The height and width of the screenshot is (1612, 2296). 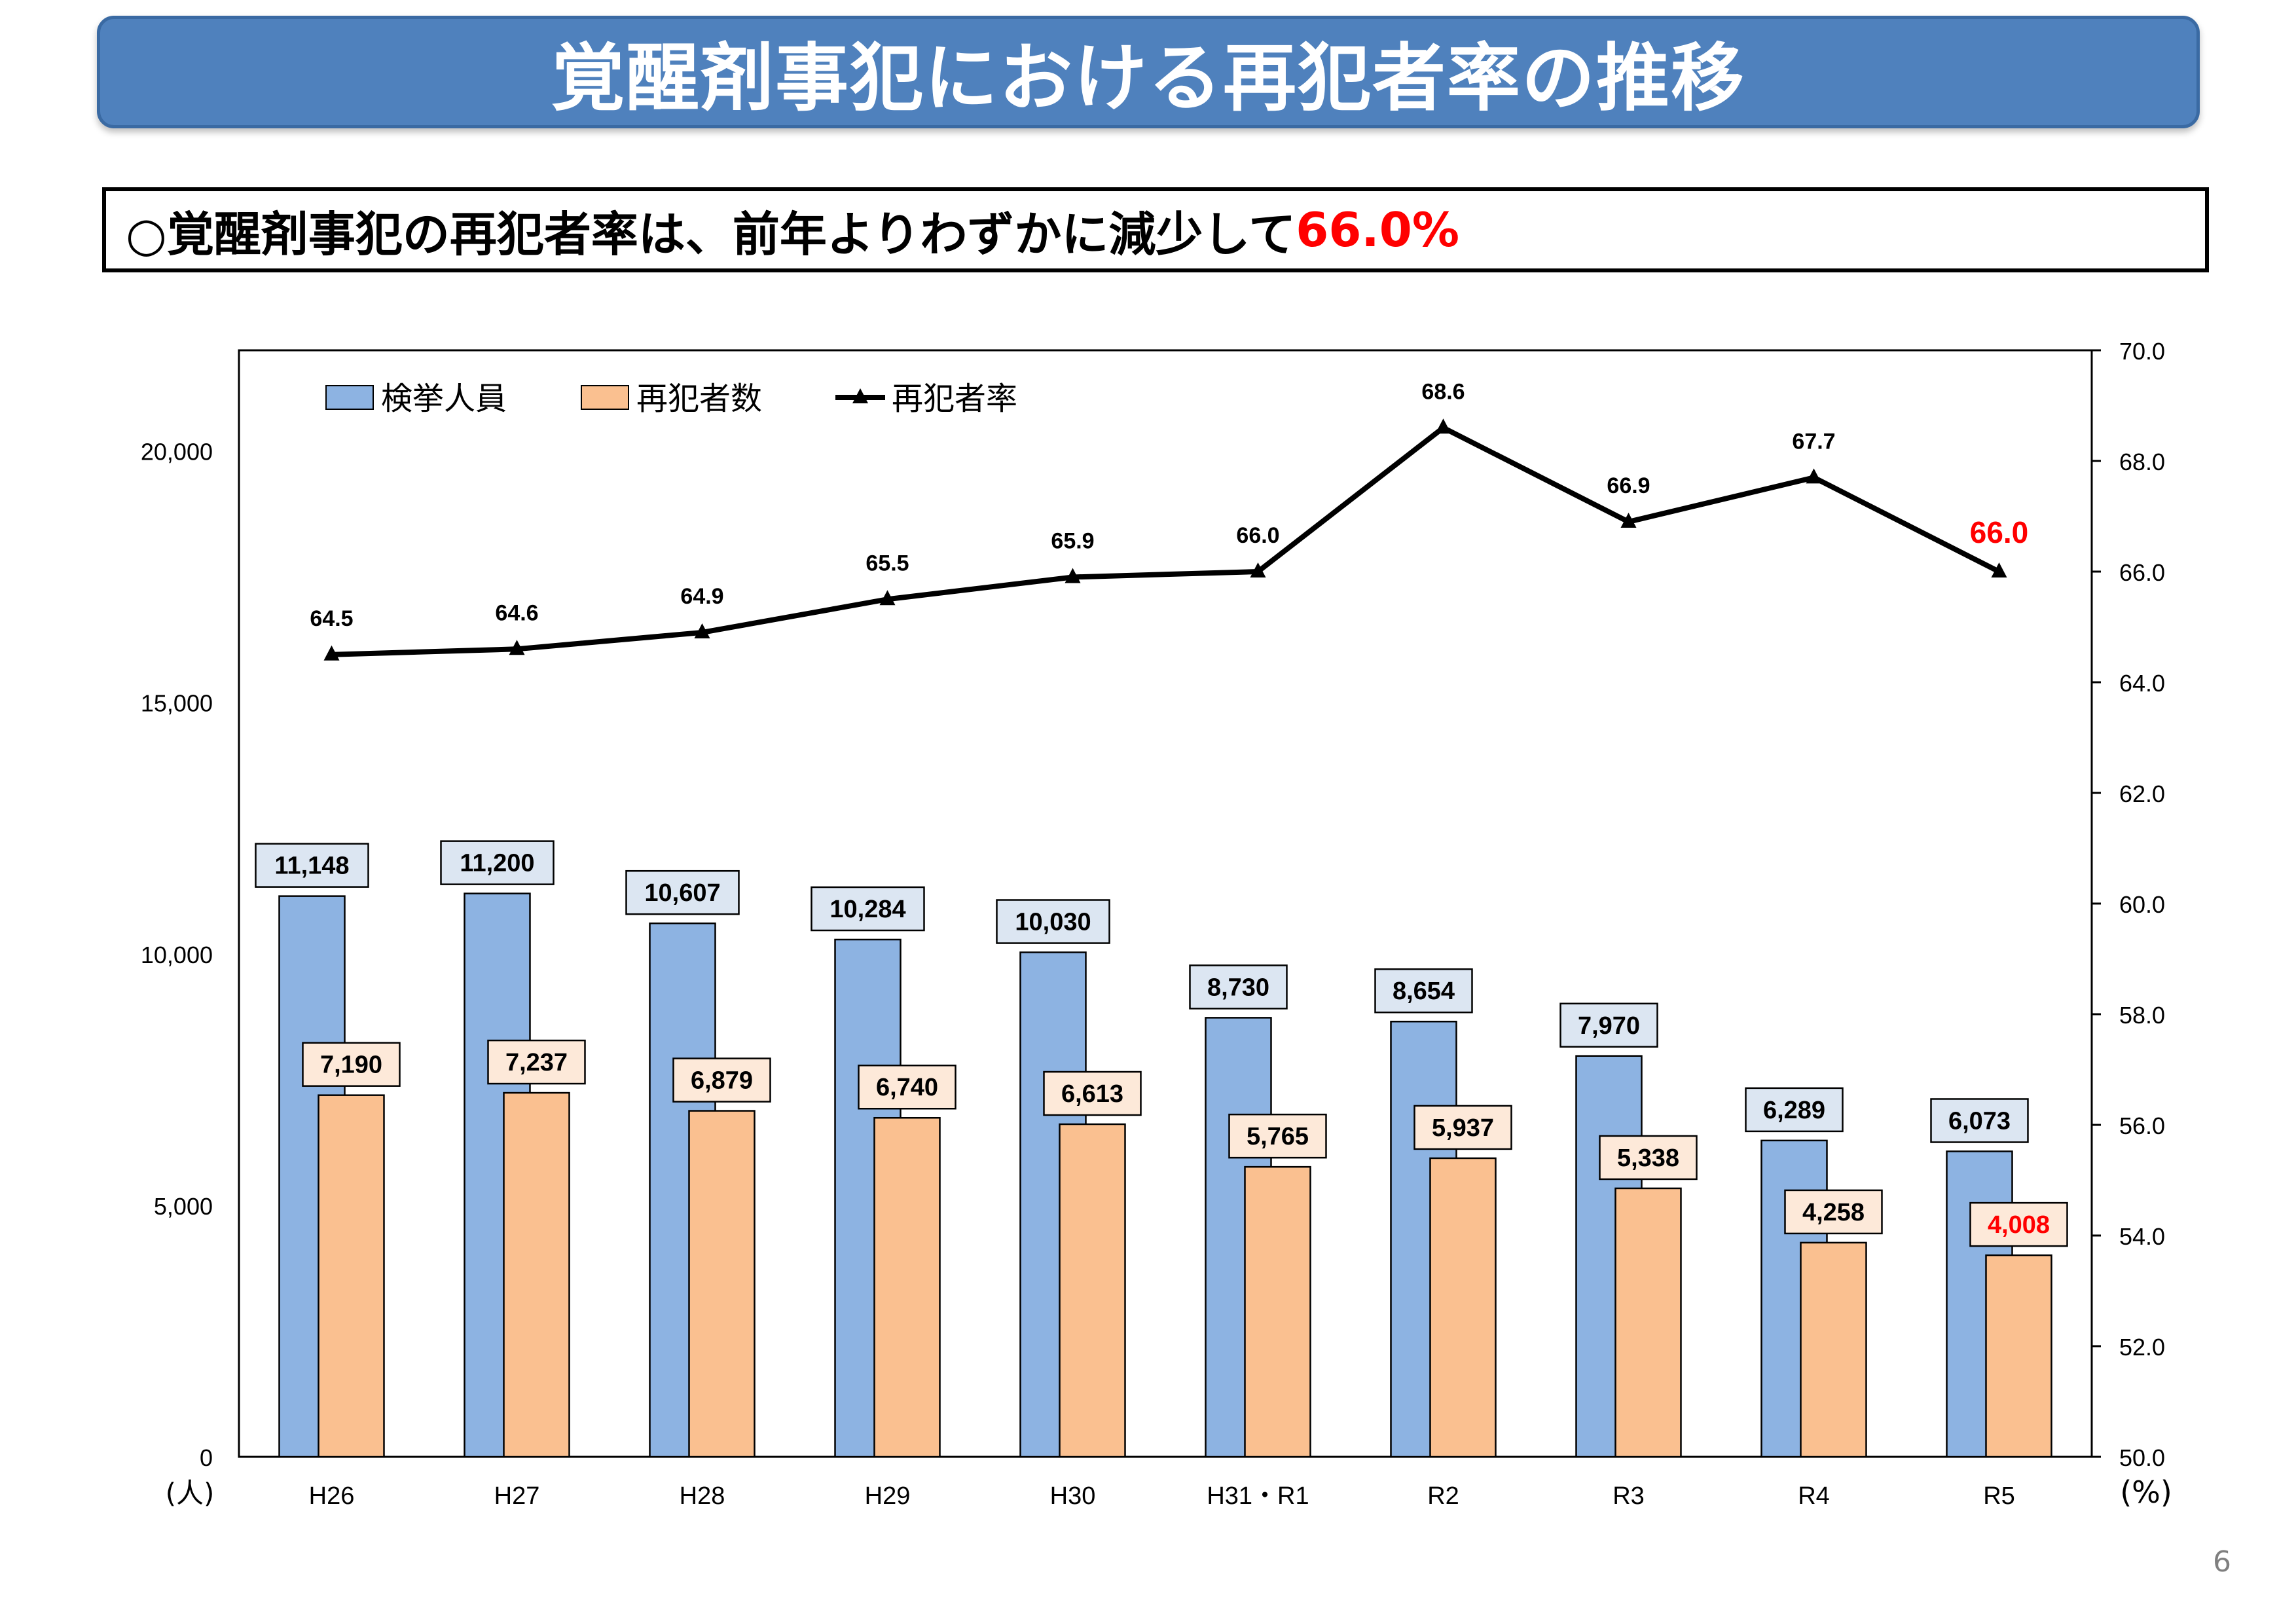 What do you see at coordinates (888, 1496) in the screenshot?
I see `category-label: H29` at bounding box center [888, 1496].